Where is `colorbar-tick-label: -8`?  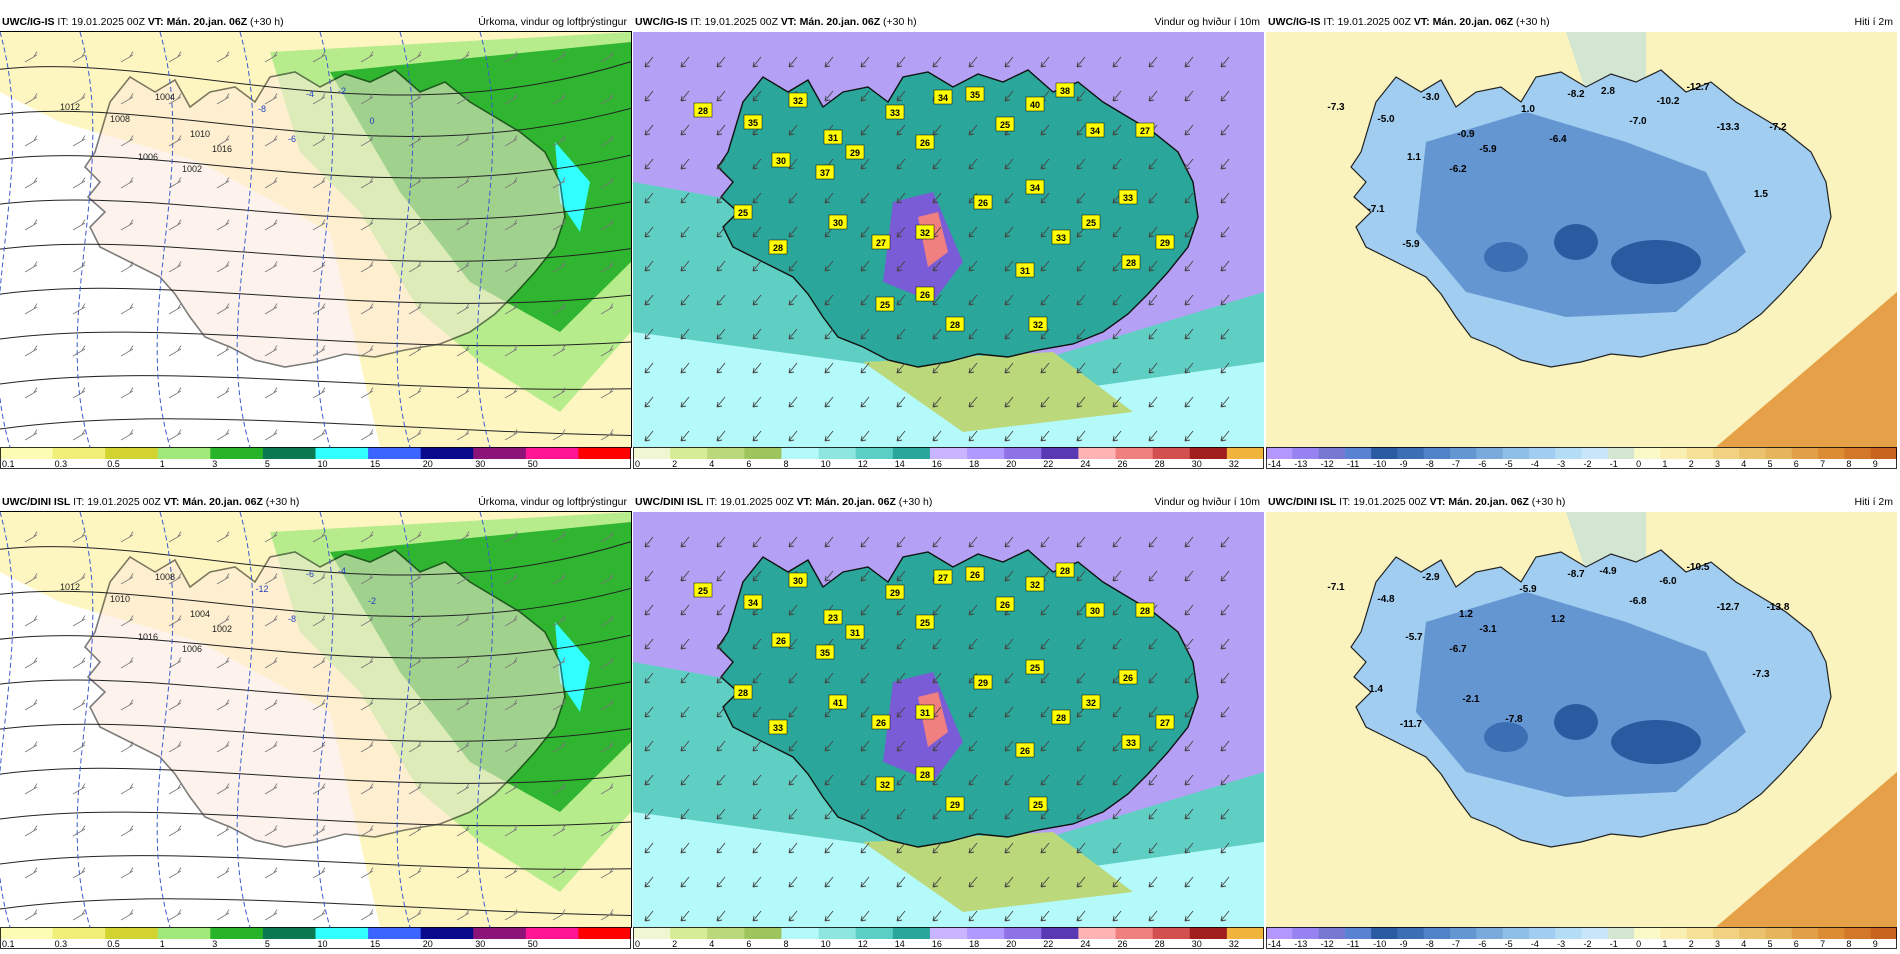
colorbar-tick-label: -8 is located at coordinates (1430, 464).